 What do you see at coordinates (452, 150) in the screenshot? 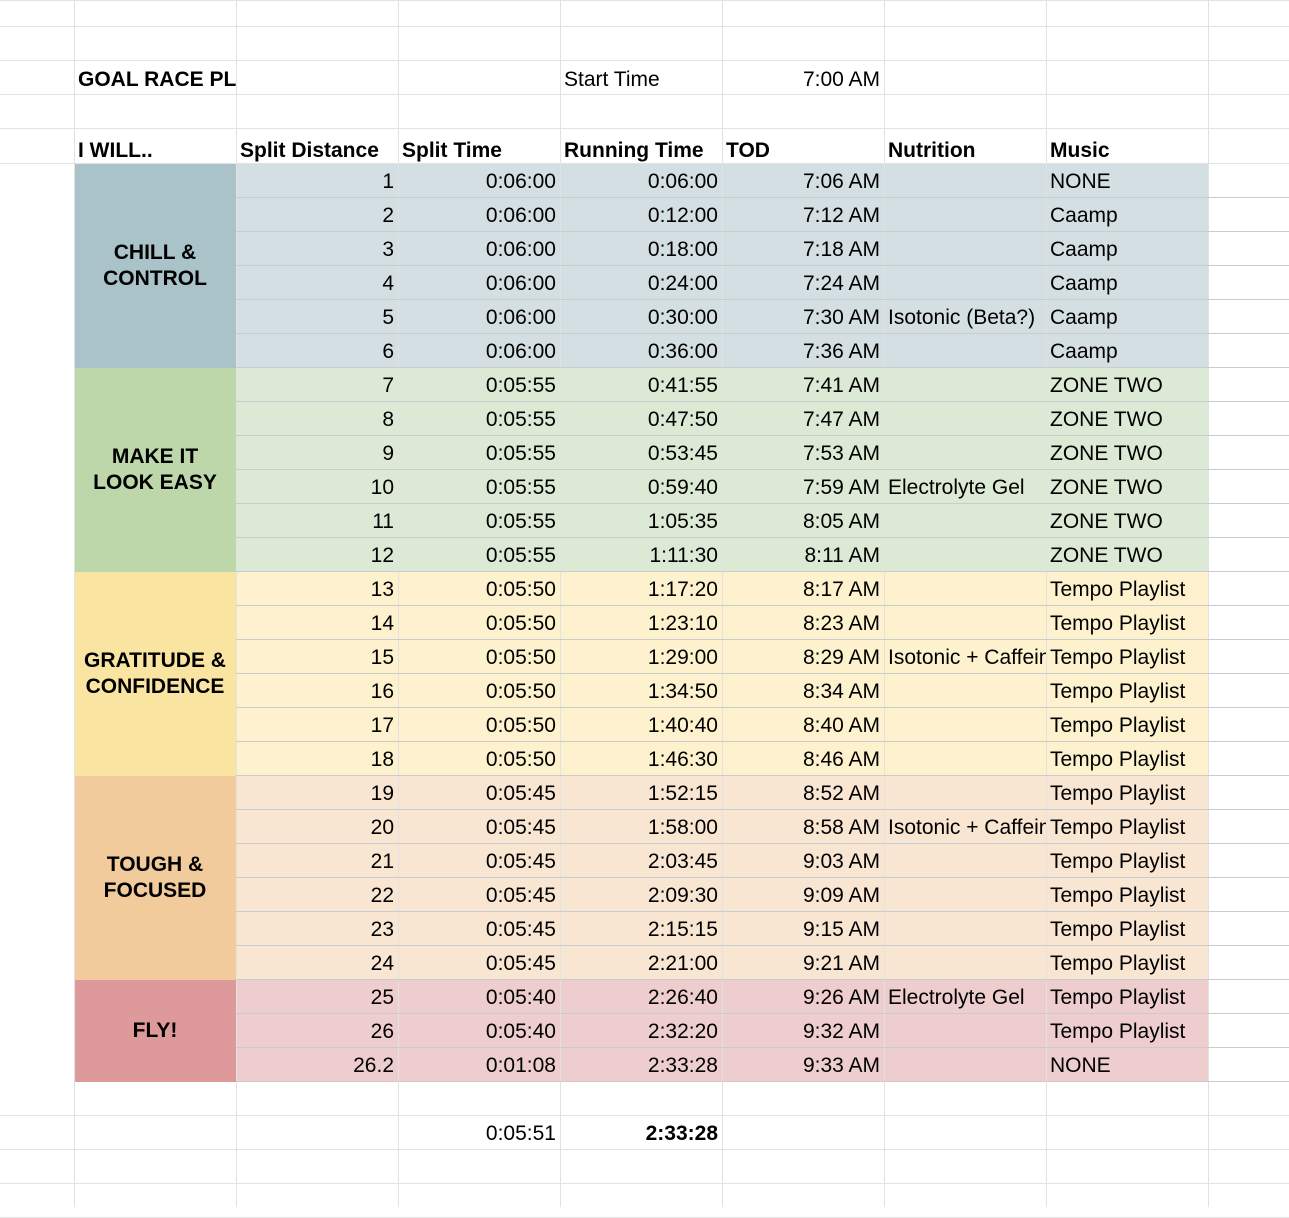
I see `header-split-time: Split Time` at bounding box center [452, 150].